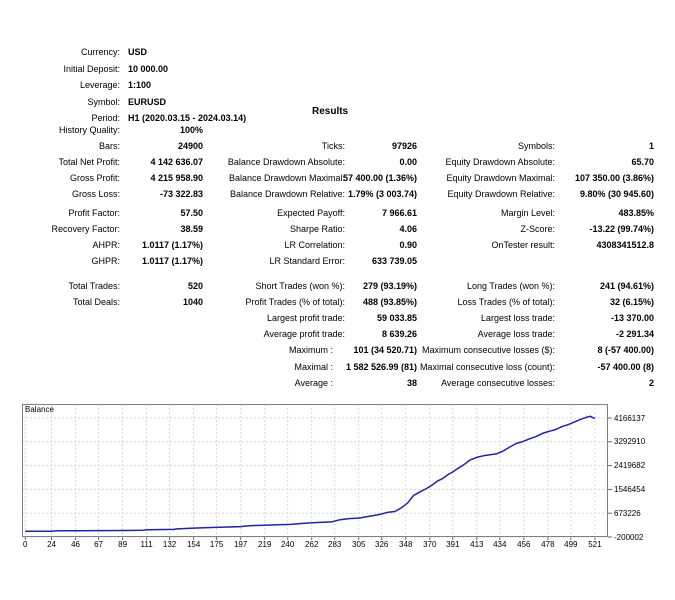  What do you see at coordinates (191, 130) in the screenshot?
I see `stat-value: 100%` at bounding box center [191, 130].